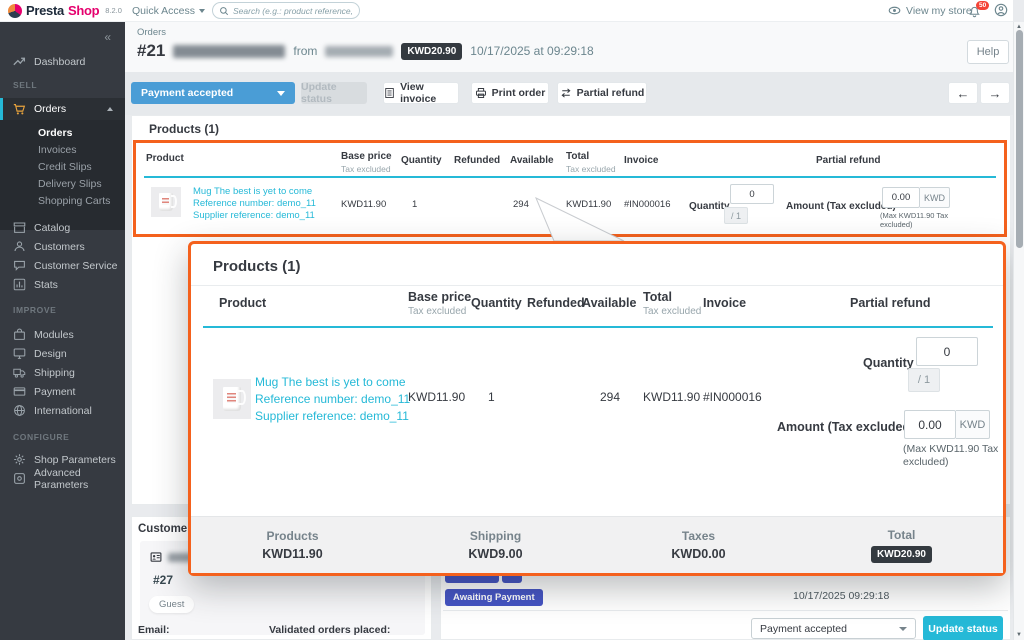 This screenshot has height=640, width=1024. Describe the element at coordinates (983, 5) in the screenshot. I see `notification-count-badge: 50` at that location.